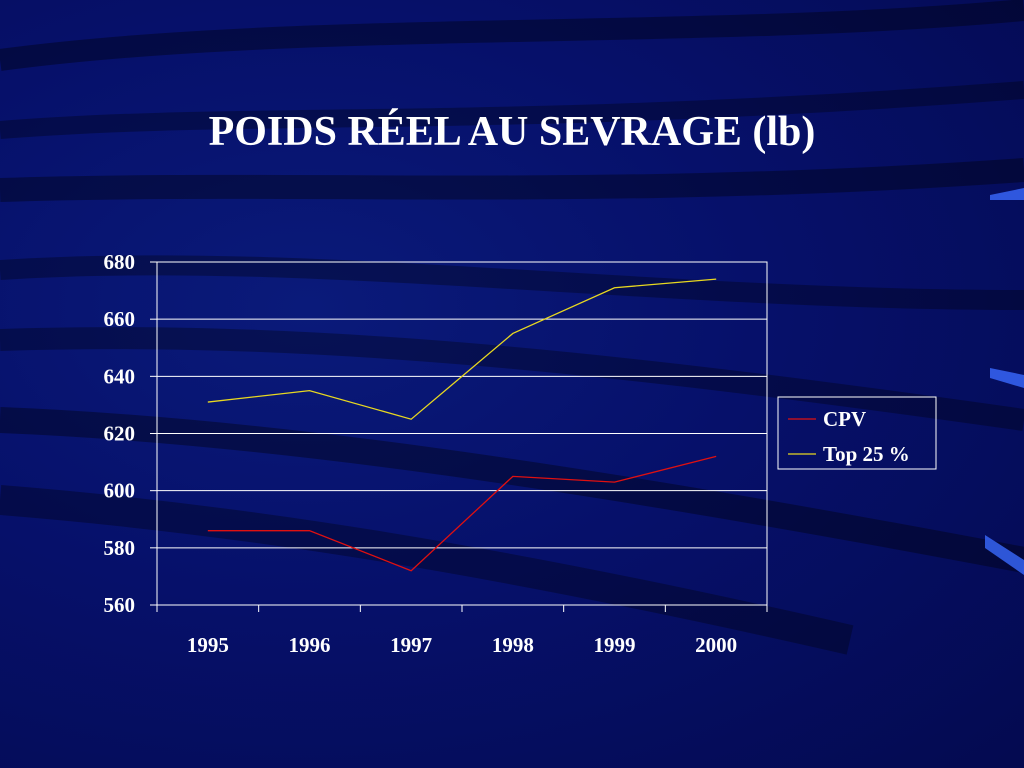 This screenshot has width=1024, height=768. What do you see at coordinates (120, 262) in the screenshot?
I see `y-tick-label: 680` at bounding box center [120, 262].